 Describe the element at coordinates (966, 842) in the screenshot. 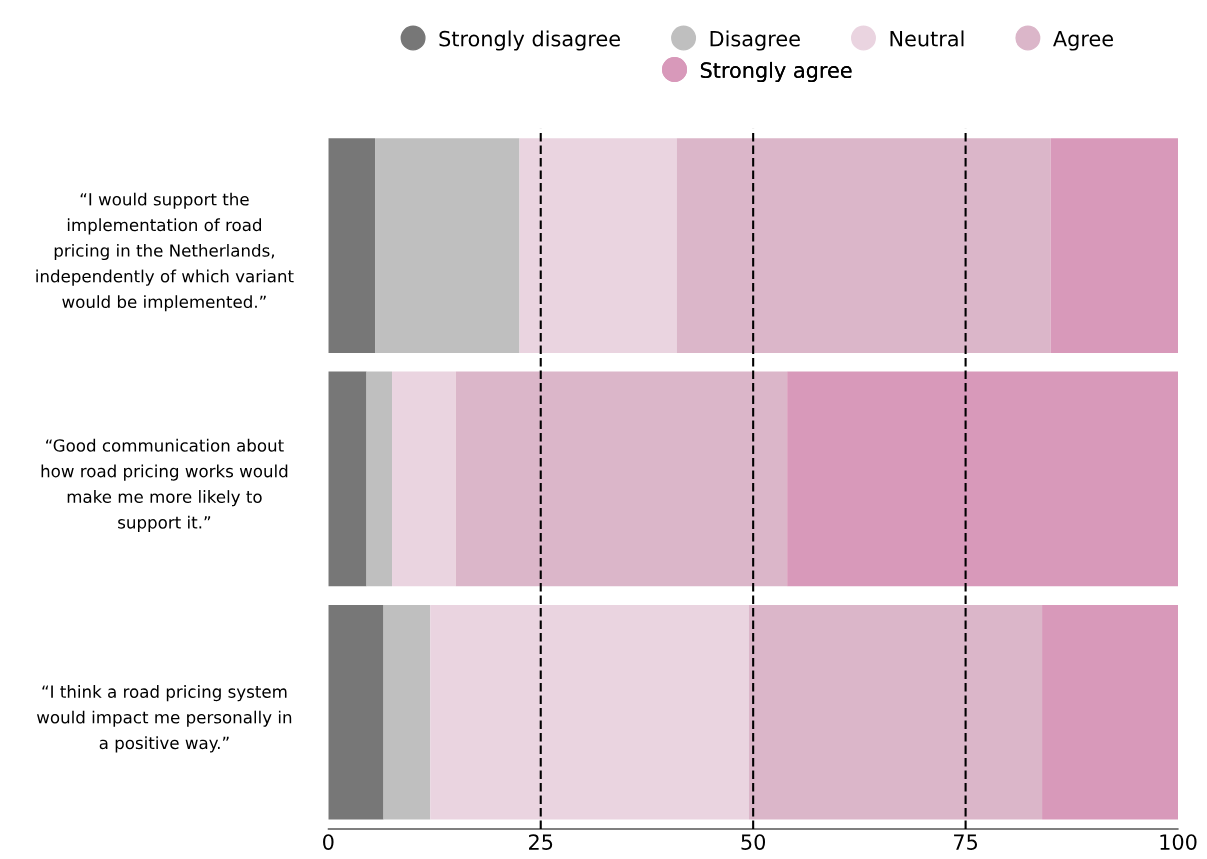

I see `x-tick-label: 75` at that location.